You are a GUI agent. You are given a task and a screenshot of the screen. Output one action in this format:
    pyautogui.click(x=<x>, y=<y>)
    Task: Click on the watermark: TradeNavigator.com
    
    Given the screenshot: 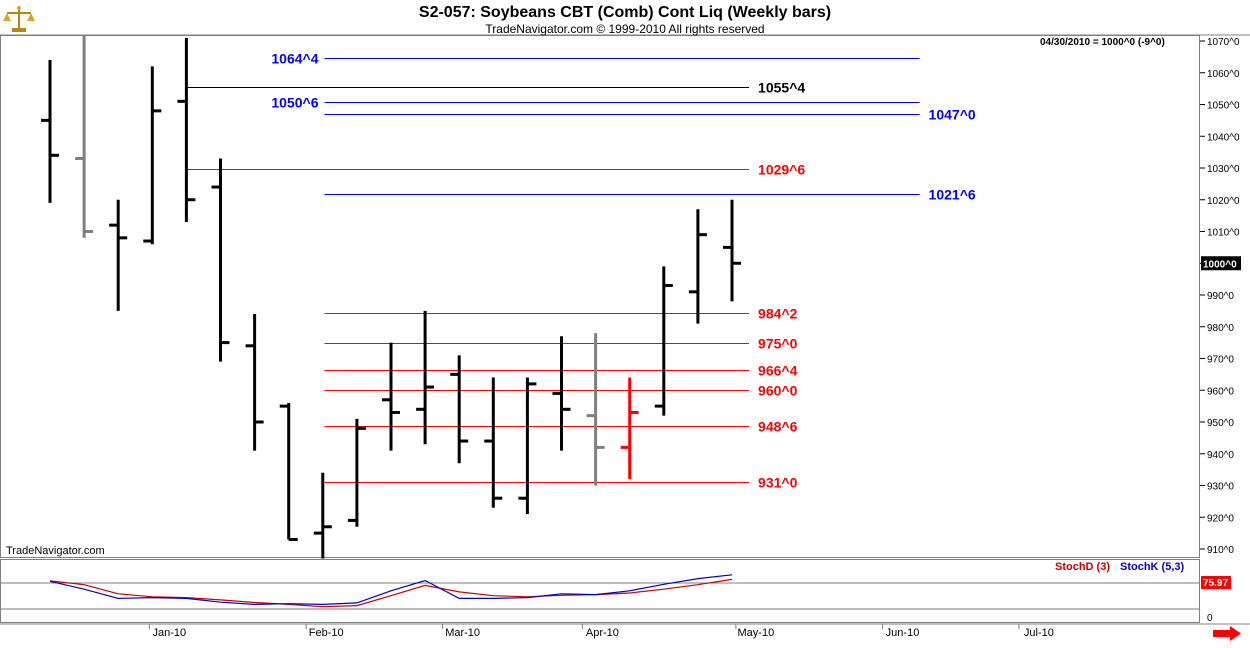 What is the action you would take?
    pyautogui.click(x=55, y=551)
    